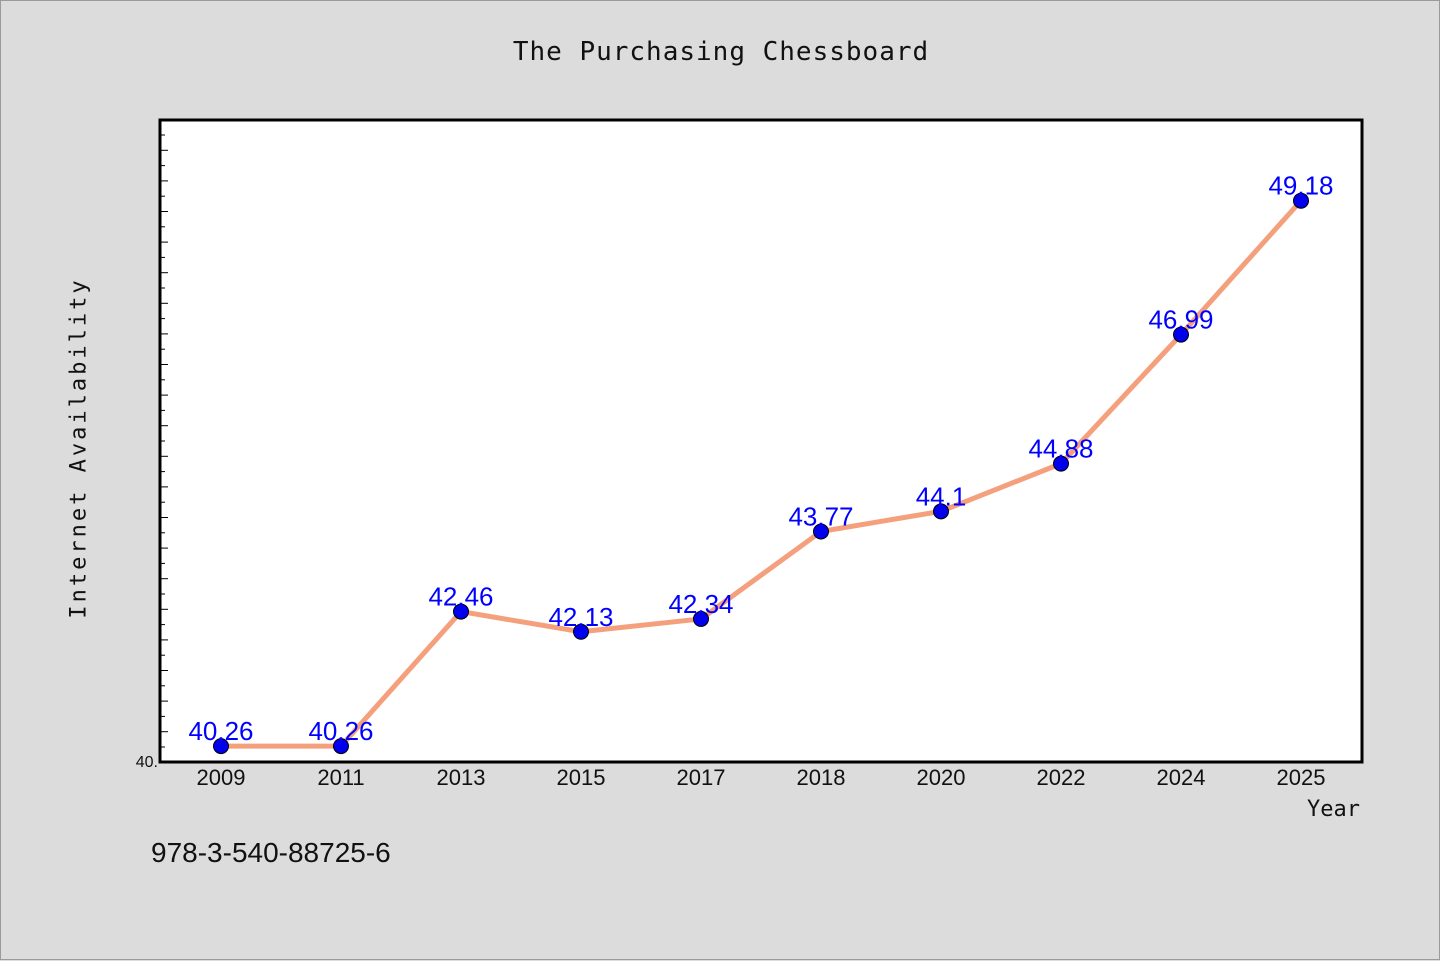  Describe the element at coordinates (821, 777) in the screenshot. I see `x-tick-label-2018: 2018` at that location.